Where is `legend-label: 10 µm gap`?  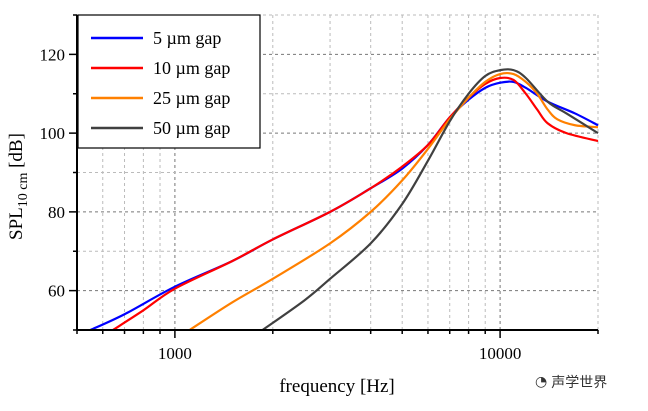
legend-label: 10 µm gap is located at coordinates (191, 68).